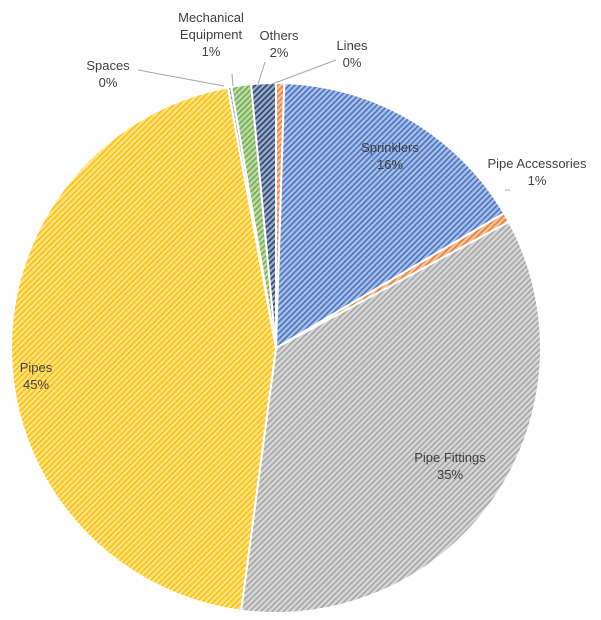  Describe the element at coordinates (390, 156) in the screenshot. I see `data-label-sprinklers: Sprinklers 16%` at that location.